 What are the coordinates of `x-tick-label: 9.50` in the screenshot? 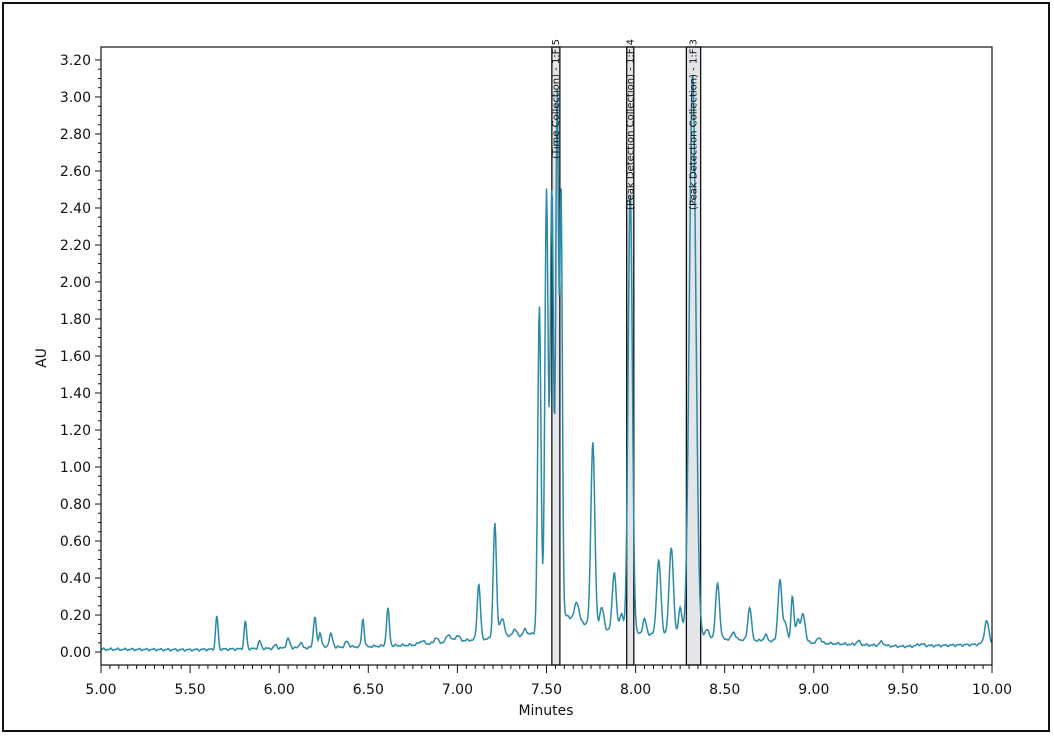 It's located at (902, 690).